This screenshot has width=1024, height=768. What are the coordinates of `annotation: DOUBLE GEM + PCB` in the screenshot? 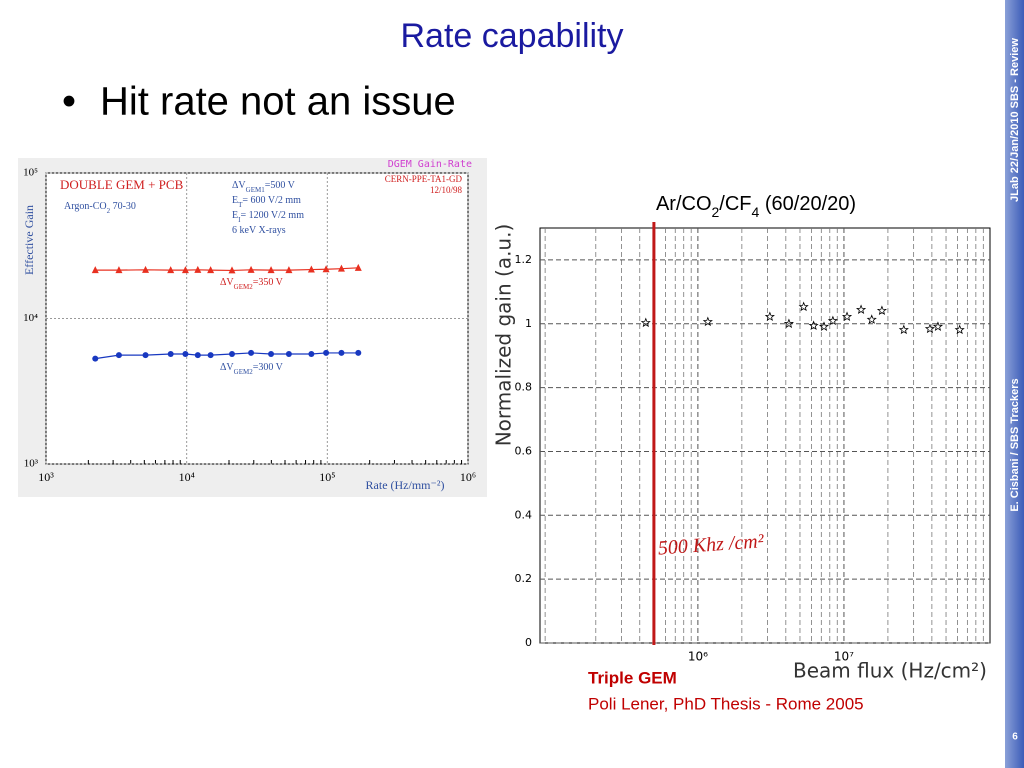 It's located at (122, 184).